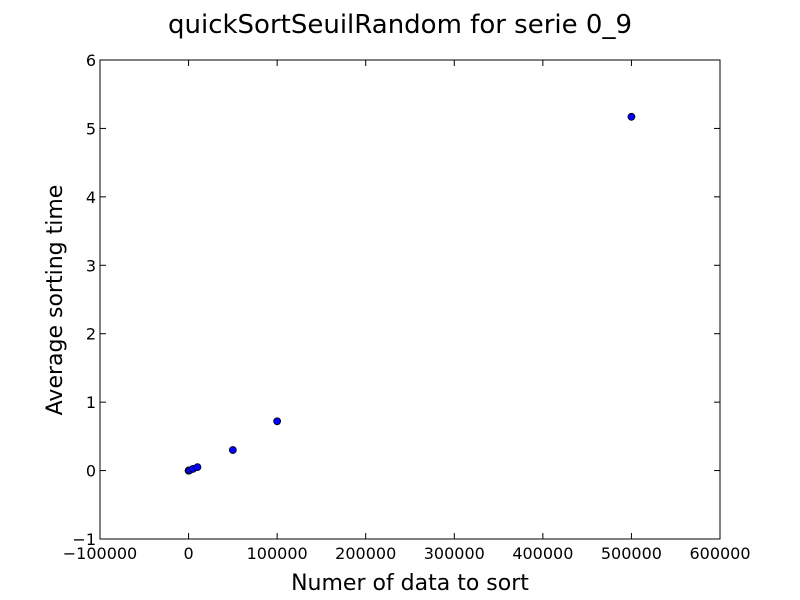 The height and width of the screenshot is (600, 800). Describe the element at coordinates (91, 334) in the screenshot. I see `y-tick-label: 2` at that location.